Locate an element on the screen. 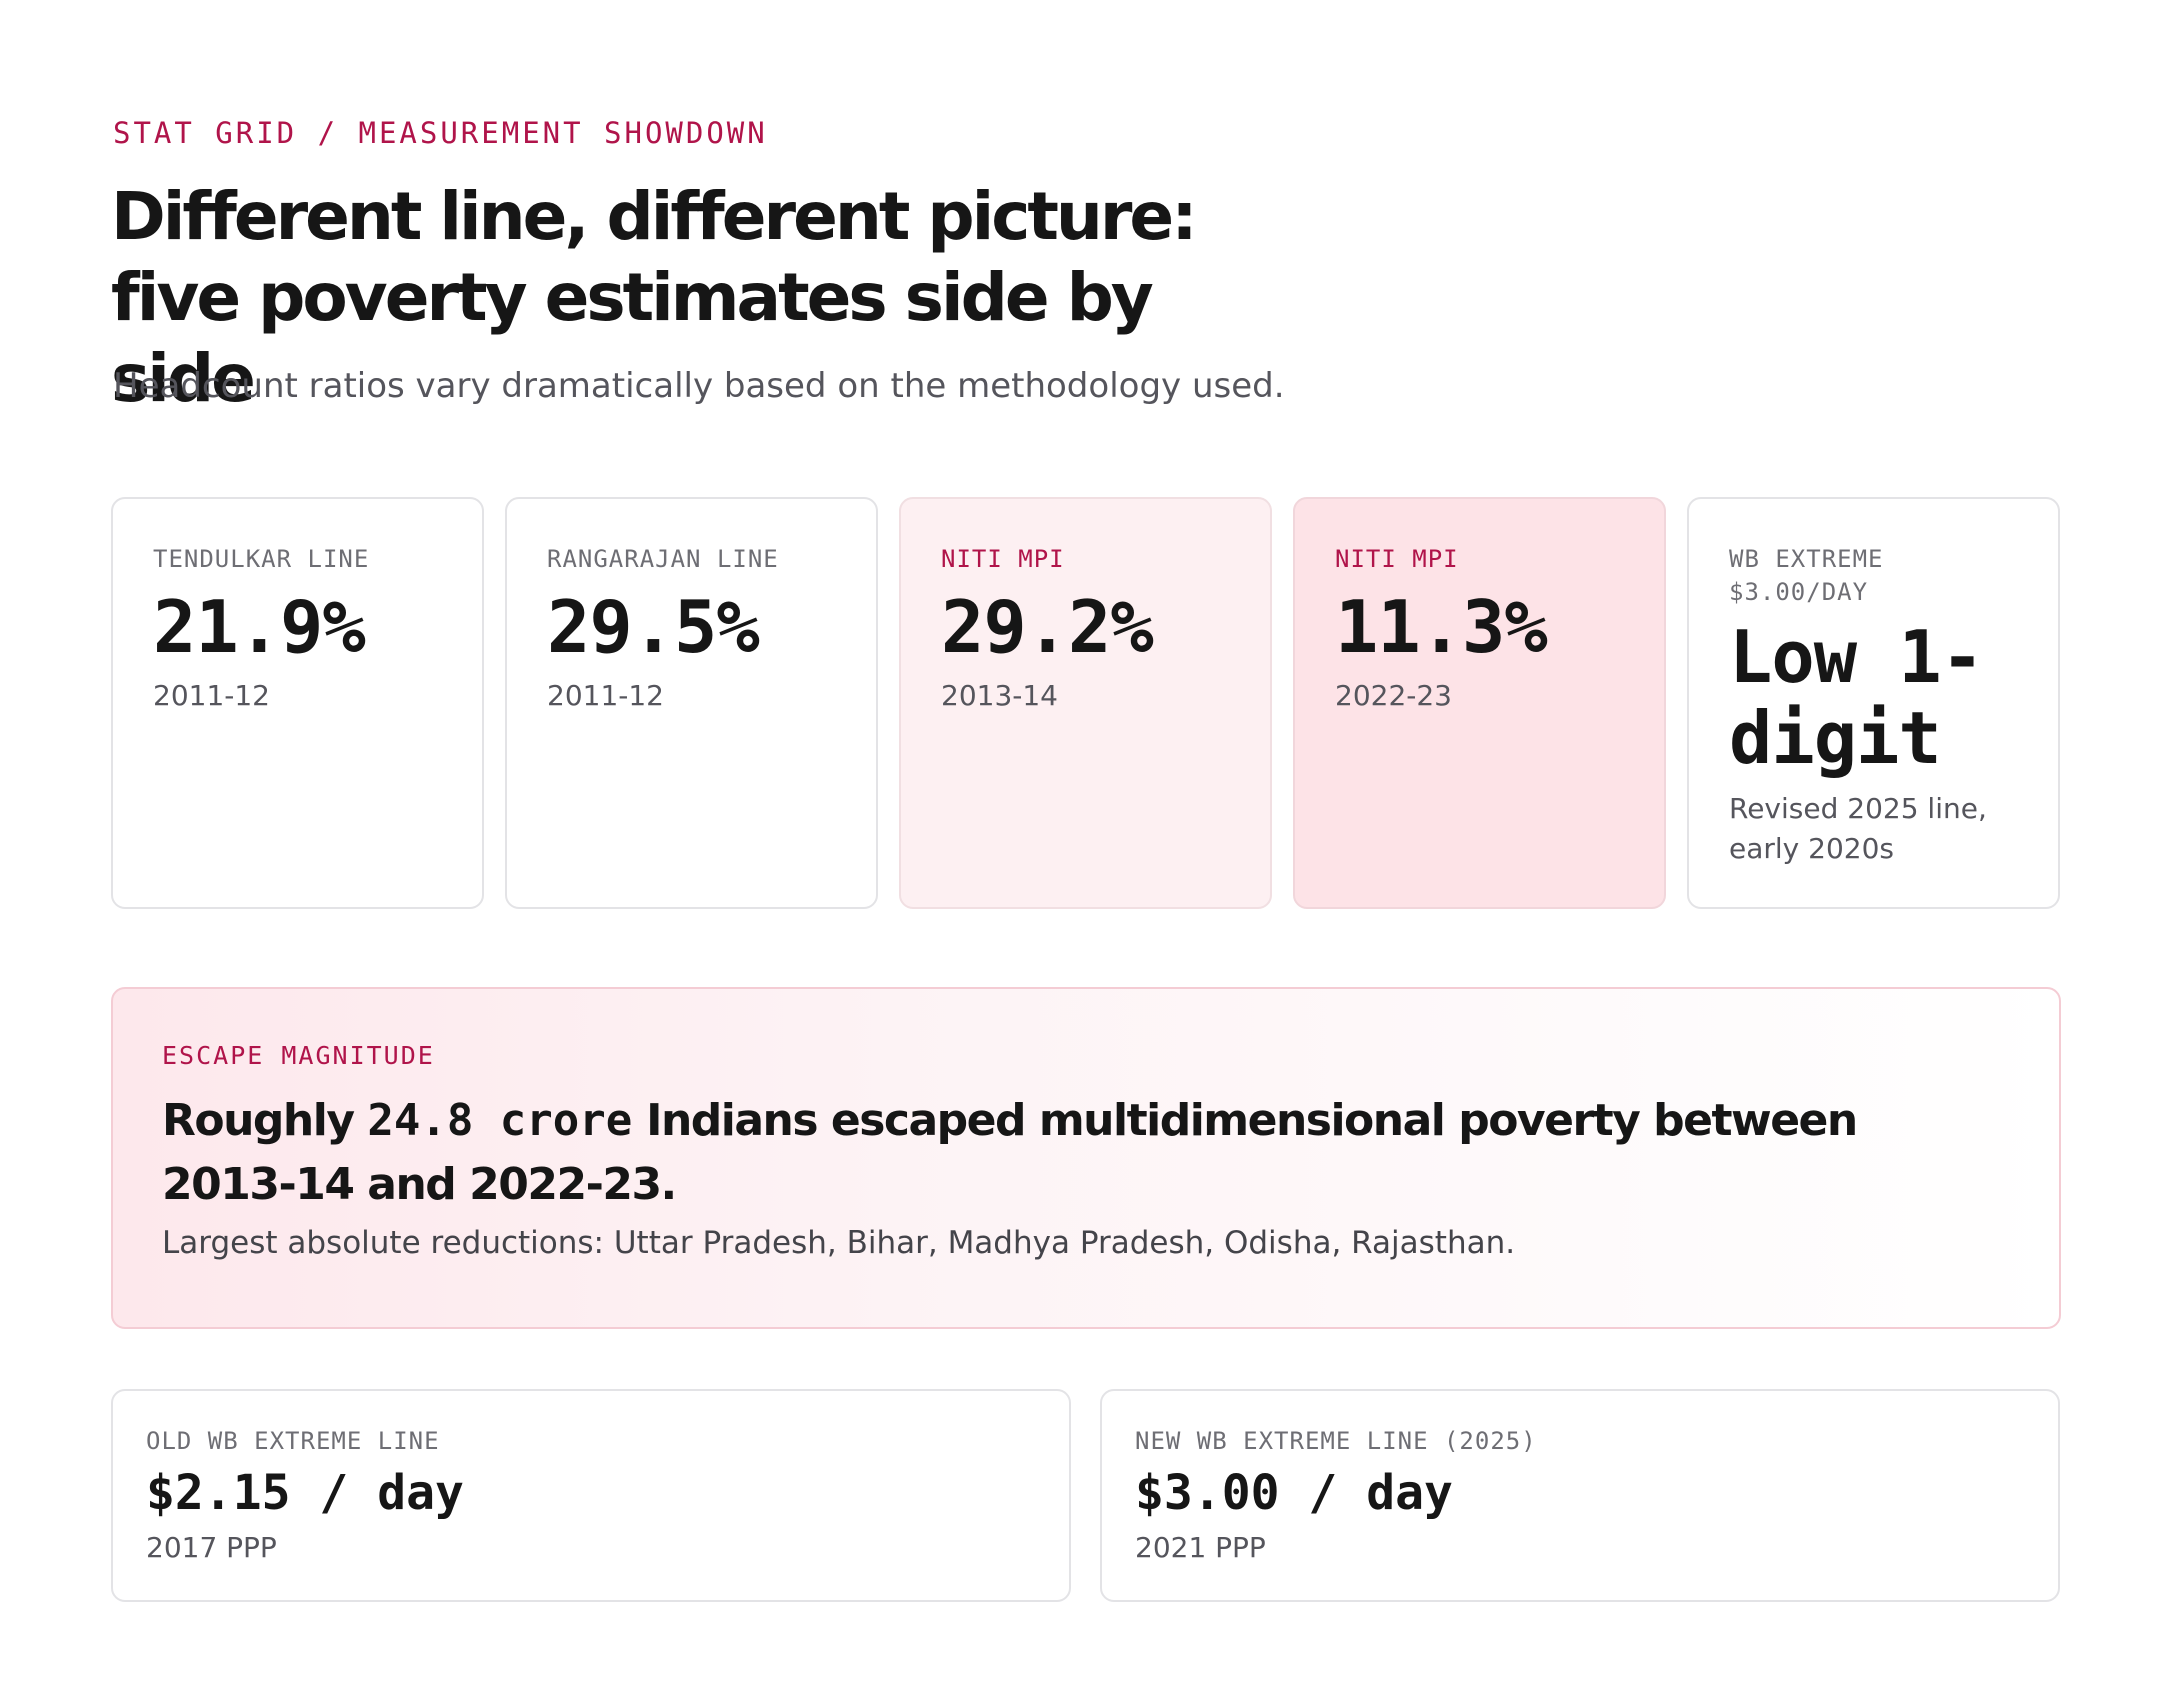 The height and width of the screenshot is (1704, 2160). line-card-label: NEW WB EXTREME LINE (2025) is located at coordinates (1336, 1441).